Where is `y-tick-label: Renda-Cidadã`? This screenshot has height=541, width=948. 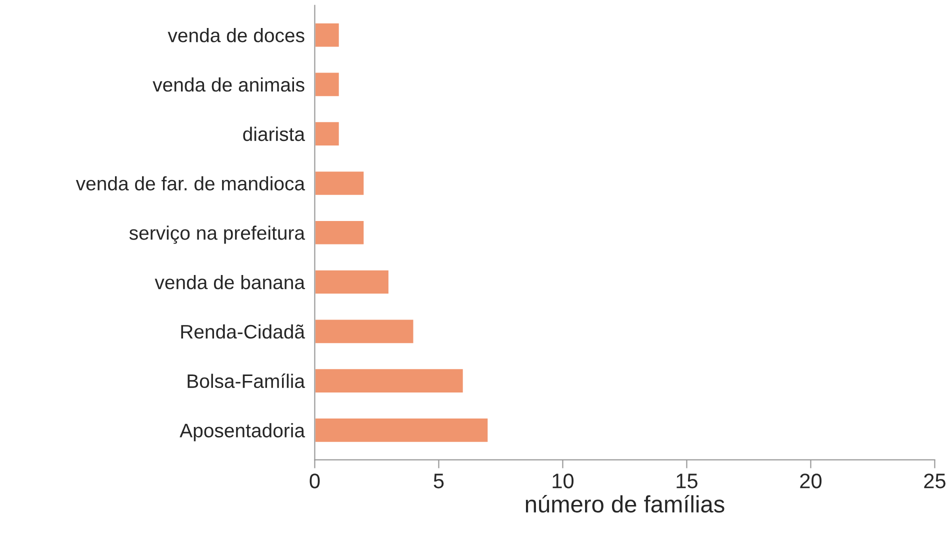
y-tick-label: Renda-Cidadã is located at coordinates (243, 331).